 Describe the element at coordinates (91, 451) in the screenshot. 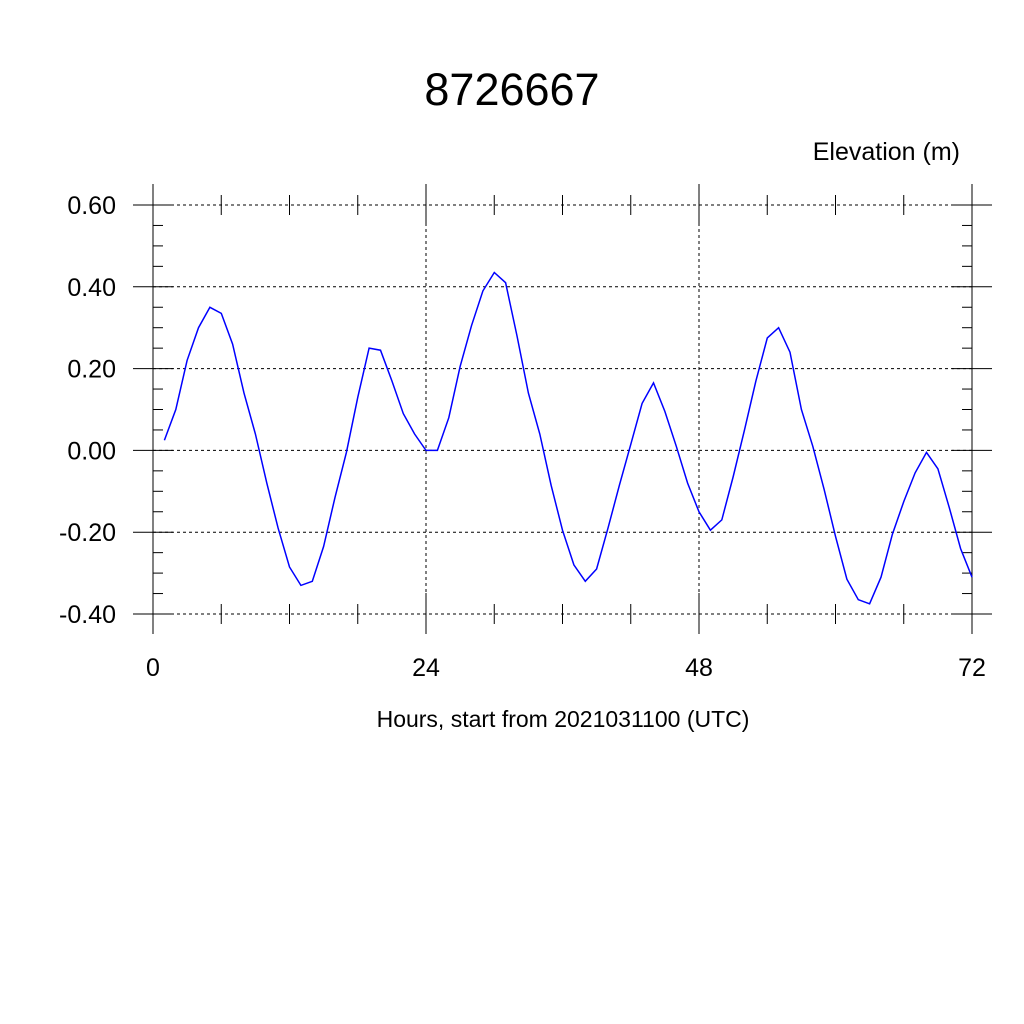

I see `y-tick-label: 0.00` at that location.